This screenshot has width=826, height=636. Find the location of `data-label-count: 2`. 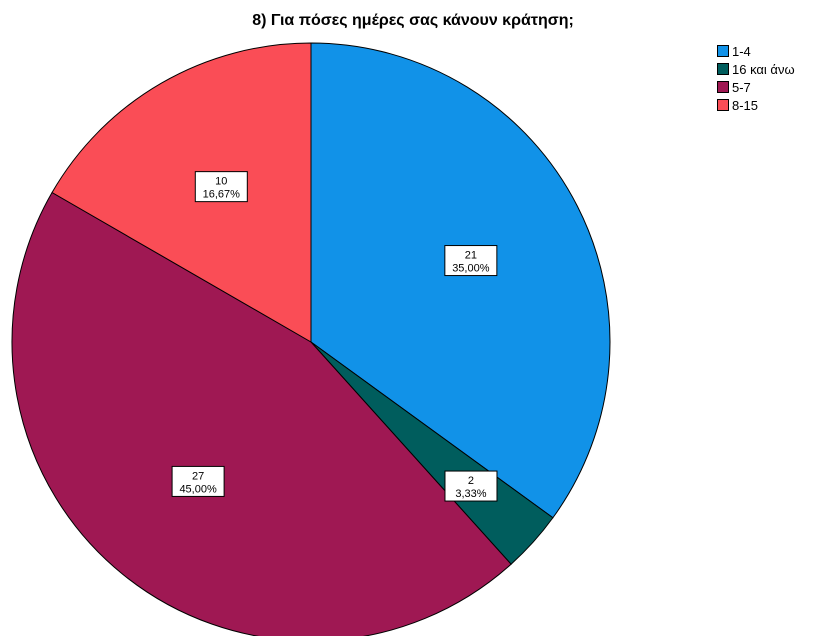

data-label-count: 2 is located at coordinates (471, 481).